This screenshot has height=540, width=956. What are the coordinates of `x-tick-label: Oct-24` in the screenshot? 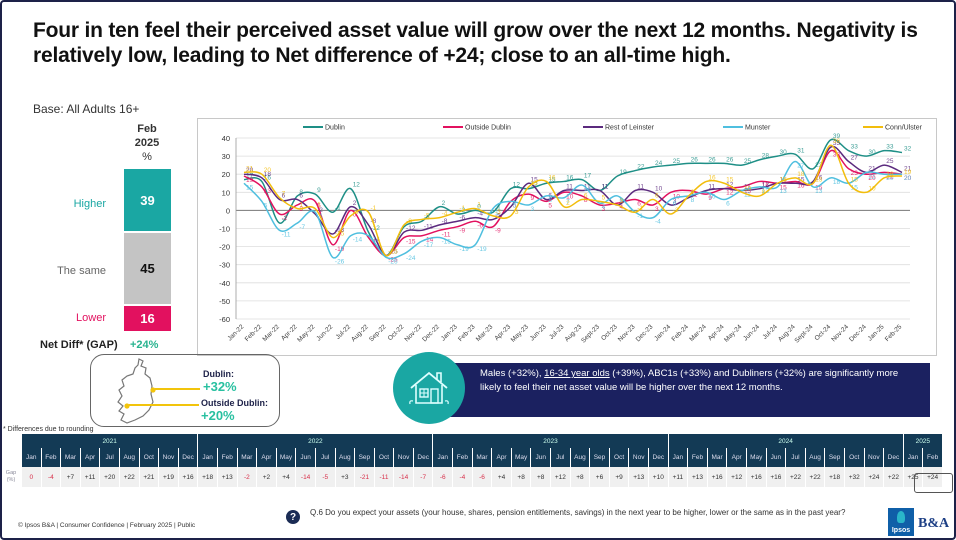 It's located at (823, 332).